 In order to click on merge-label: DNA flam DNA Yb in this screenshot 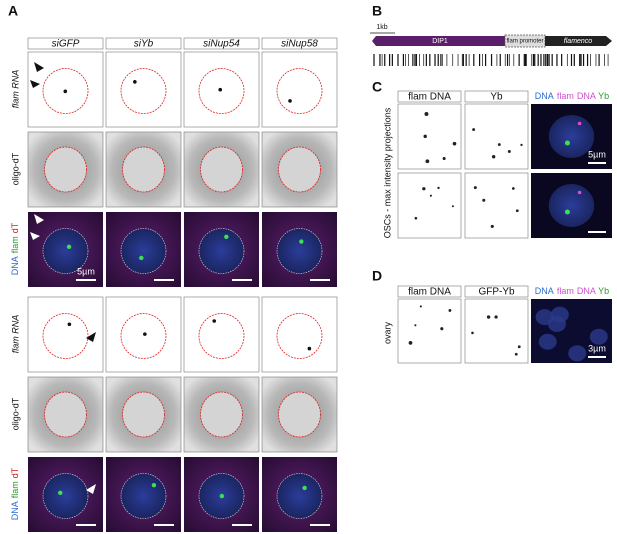, I will do `click(572, 291)`.